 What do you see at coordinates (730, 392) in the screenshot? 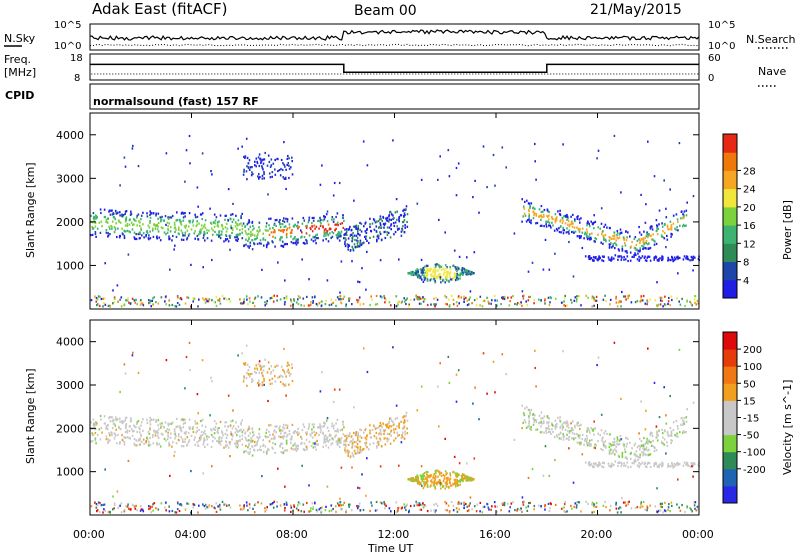
I see `colorbar-swatch` at bounding box center [730, 392].